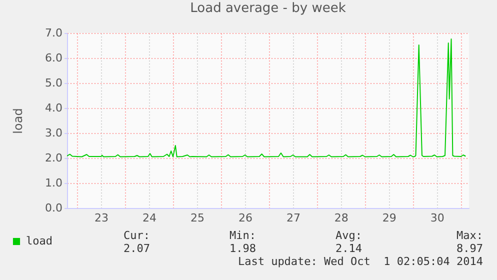 This screenshot has height=280, width=497. I want to click on text: Cur:, so click(137, 235).